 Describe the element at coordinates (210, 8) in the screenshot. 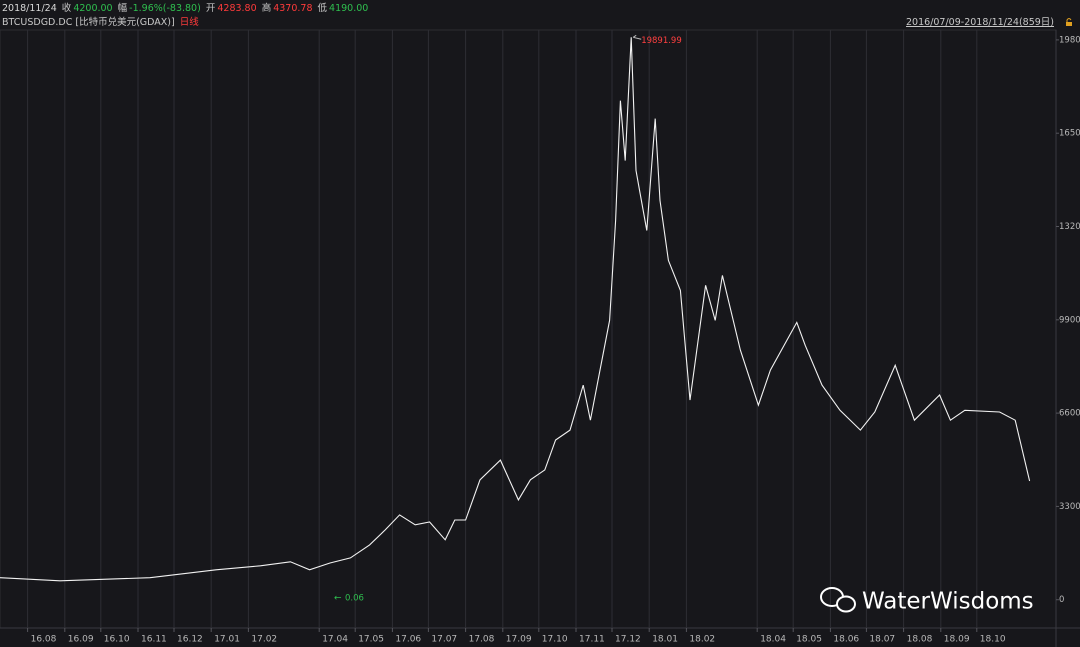

I see `label: 开` at that location.